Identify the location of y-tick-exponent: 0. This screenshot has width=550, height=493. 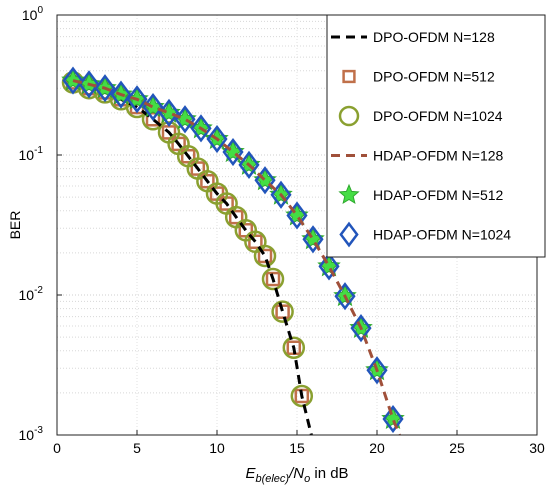
(40, 10).